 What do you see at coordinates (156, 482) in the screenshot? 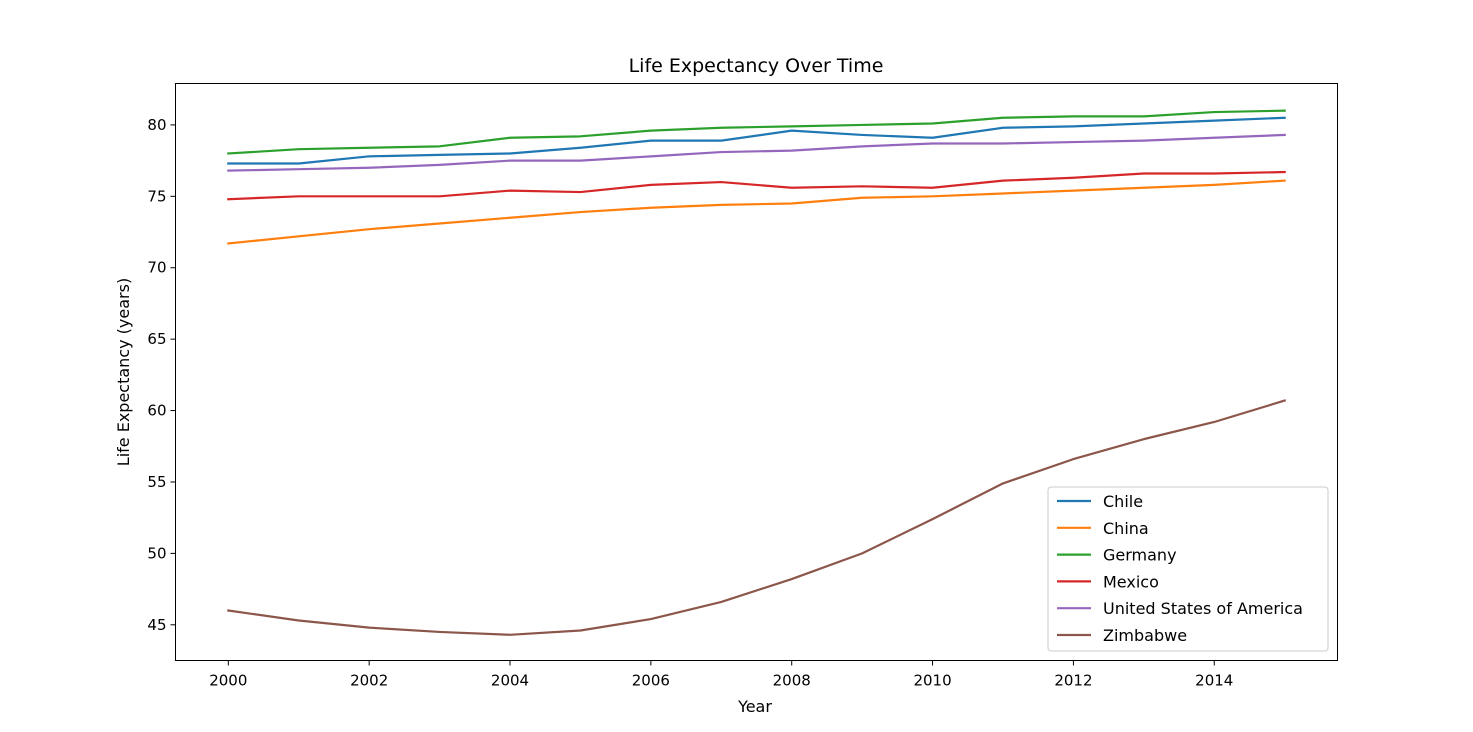
I see `y-tick-label: 55` at bounding box center [156, 482].